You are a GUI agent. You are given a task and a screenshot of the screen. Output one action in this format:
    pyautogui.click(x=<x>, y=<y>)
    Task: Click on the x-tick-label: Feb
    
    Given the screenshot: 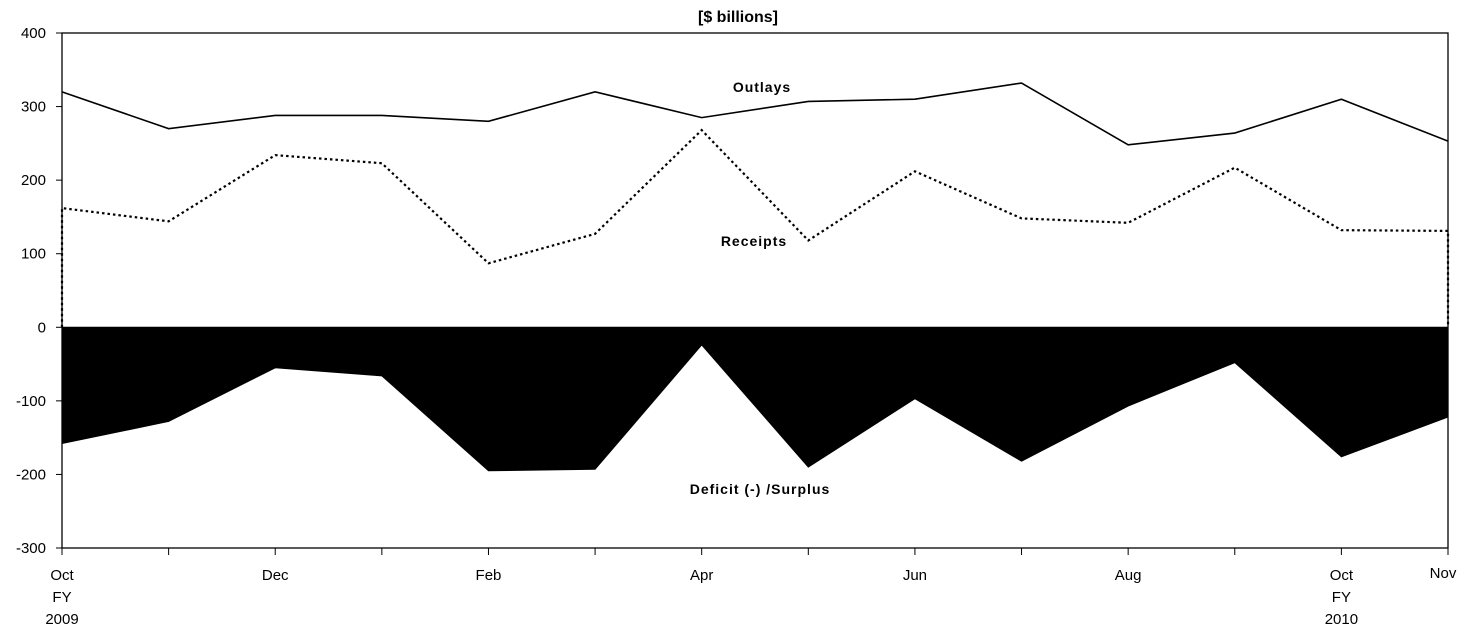 What is the action you would take?
    pyautogui.click(x=489, y=575)
    